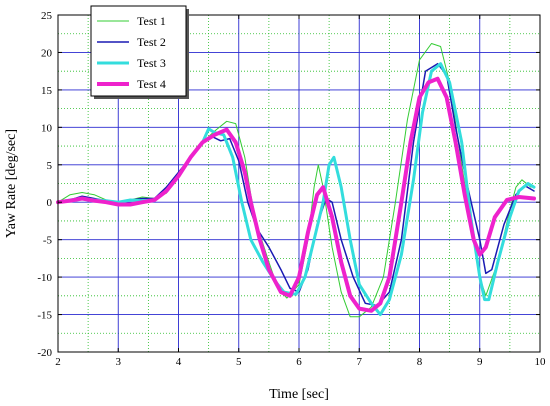  I want to click on y-tick-label: -10, so click(44, 278).